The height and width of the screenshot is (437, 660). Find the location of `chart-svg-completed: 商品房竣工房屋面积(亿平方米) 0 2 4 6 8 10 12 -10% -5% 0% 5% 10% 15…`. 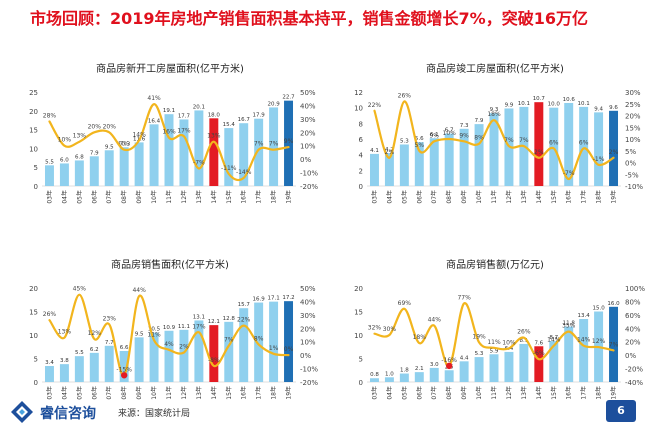

chart-svg-completed: 商品房竣工房屋面积(亿平方米) 0 2 4 6 8 10 12 -10% -5% 0% 5% 10% 15… is located at coordinates (498, 133).